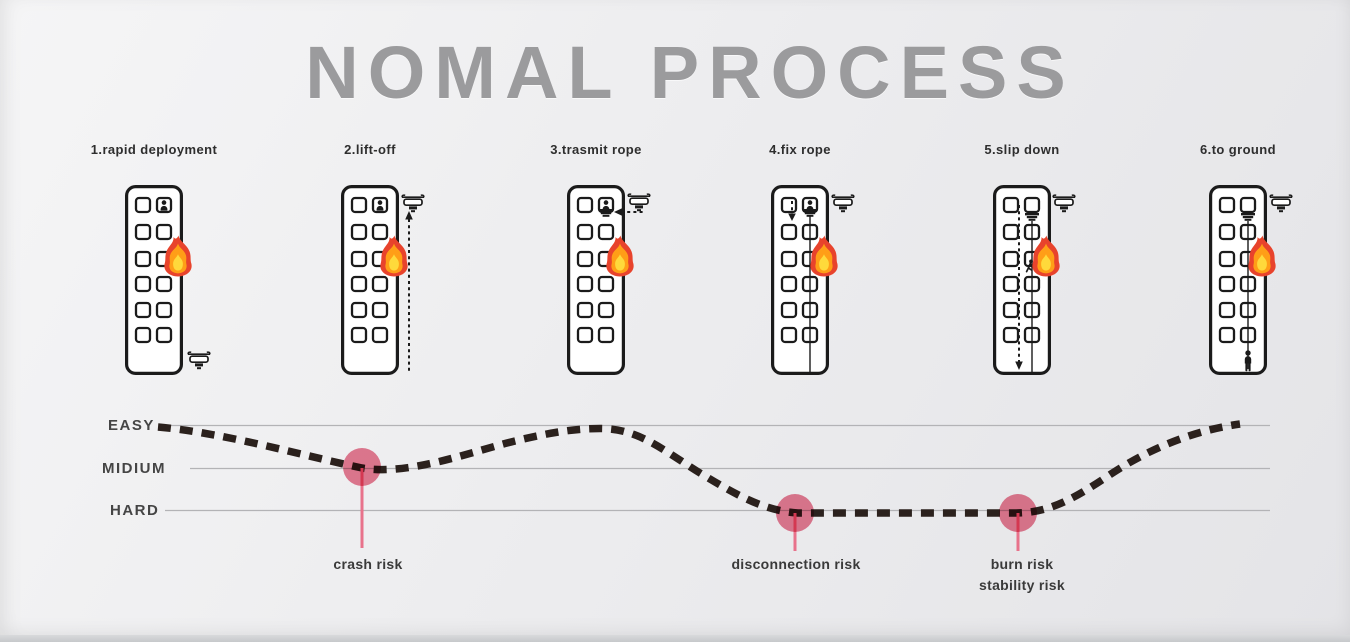  What do you see at coordinates (690, 72) in the screenshot?
I see `page-title: NOMAL PROCESS` at bounding box center [690, 72].